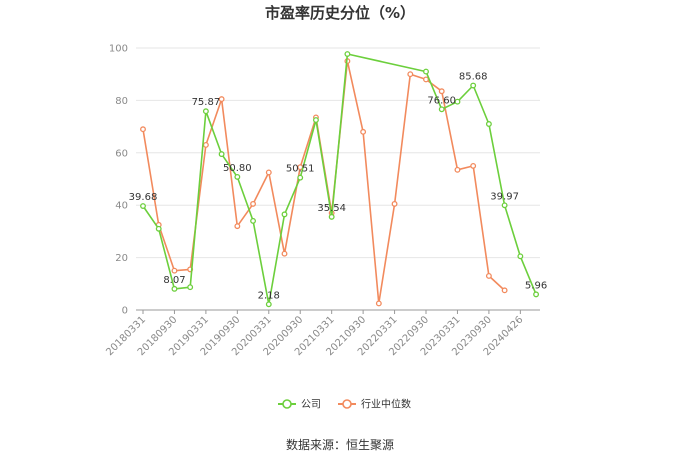 The image size is (680, 460). What do you see at coordinates (473, 77) in the screenshot?
I see `data-label: 85.68` at bounding box center [473, 77].